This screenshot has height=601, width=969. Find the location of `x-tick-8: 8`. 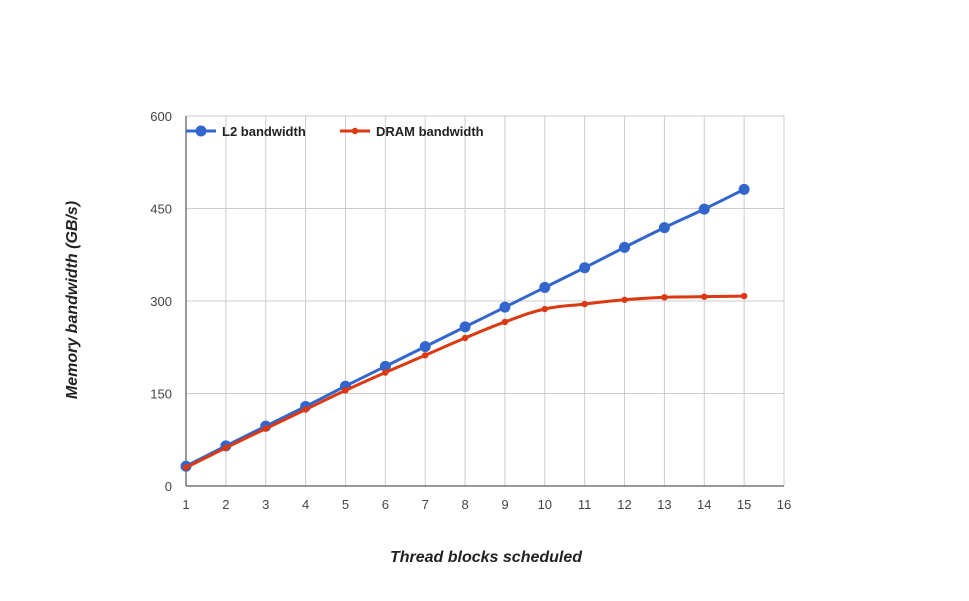

x-tick-8: 8 is located at coordinates (464, 504).